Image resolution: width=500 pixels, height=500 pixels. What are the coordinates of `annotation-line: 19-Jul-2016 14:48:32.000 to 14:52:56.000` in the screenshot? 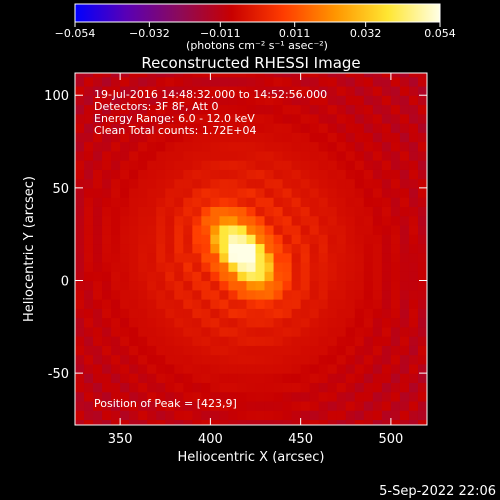 It's located at (210, 94).